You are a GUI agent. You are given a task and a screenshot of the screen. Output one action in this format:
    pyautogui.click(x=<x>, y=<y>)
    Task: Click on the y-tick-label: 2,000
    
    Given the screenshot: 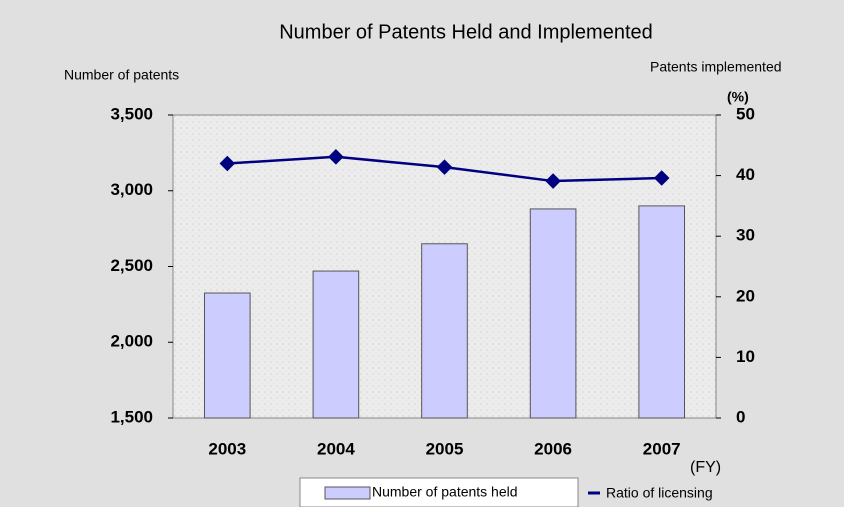 What is the action you would take?
    pyautogui.click(x=131, y=341)
    